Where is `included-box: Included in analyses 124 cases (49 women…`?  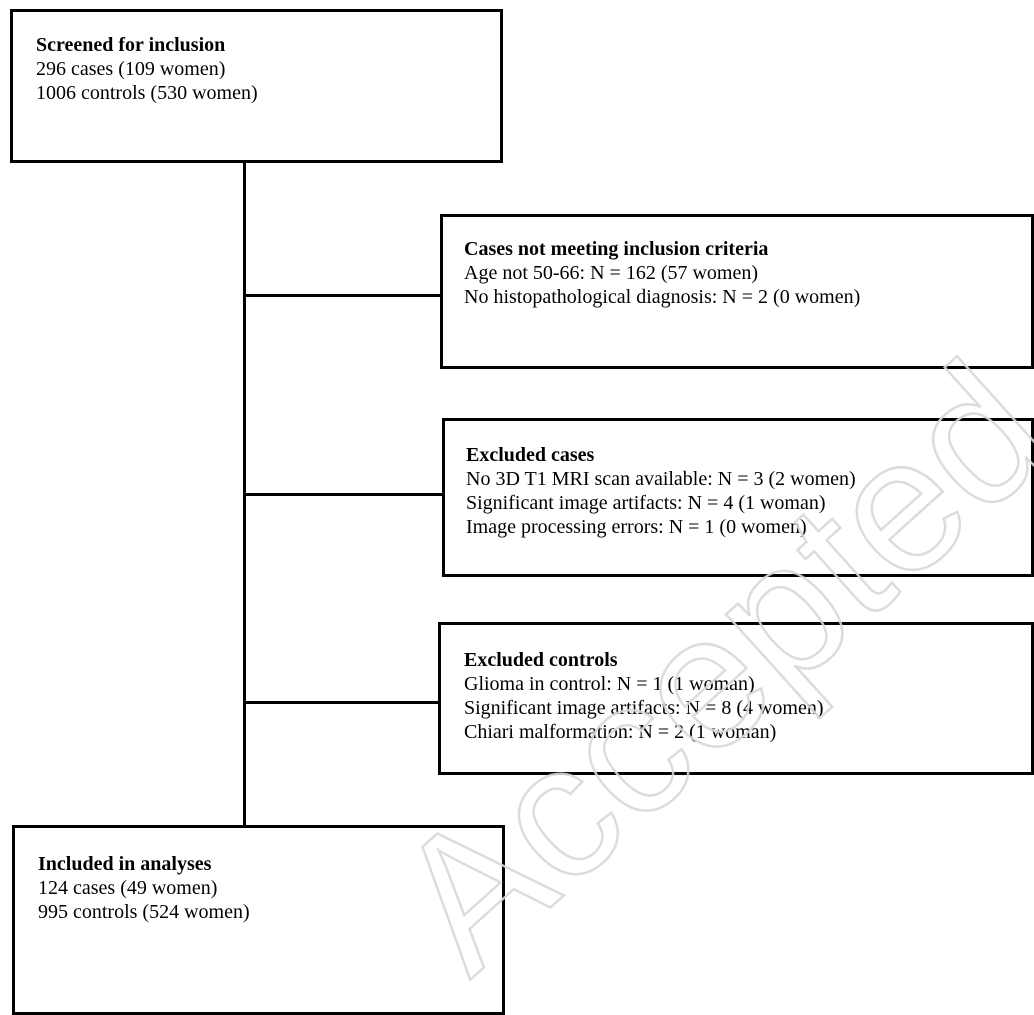
included-box: Included in analyses 124 cases (49 women… is located at coordinates (258, 920).